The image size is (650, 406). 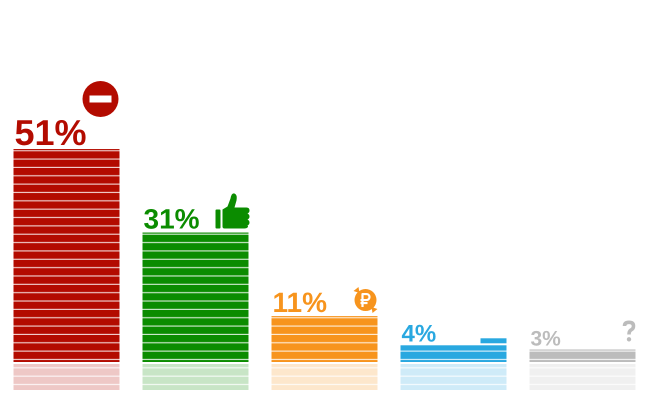 What do you see at coordinates (546, 338) in the screenshot?
I see `data-label: 3%` at bounding box center [546, 338].